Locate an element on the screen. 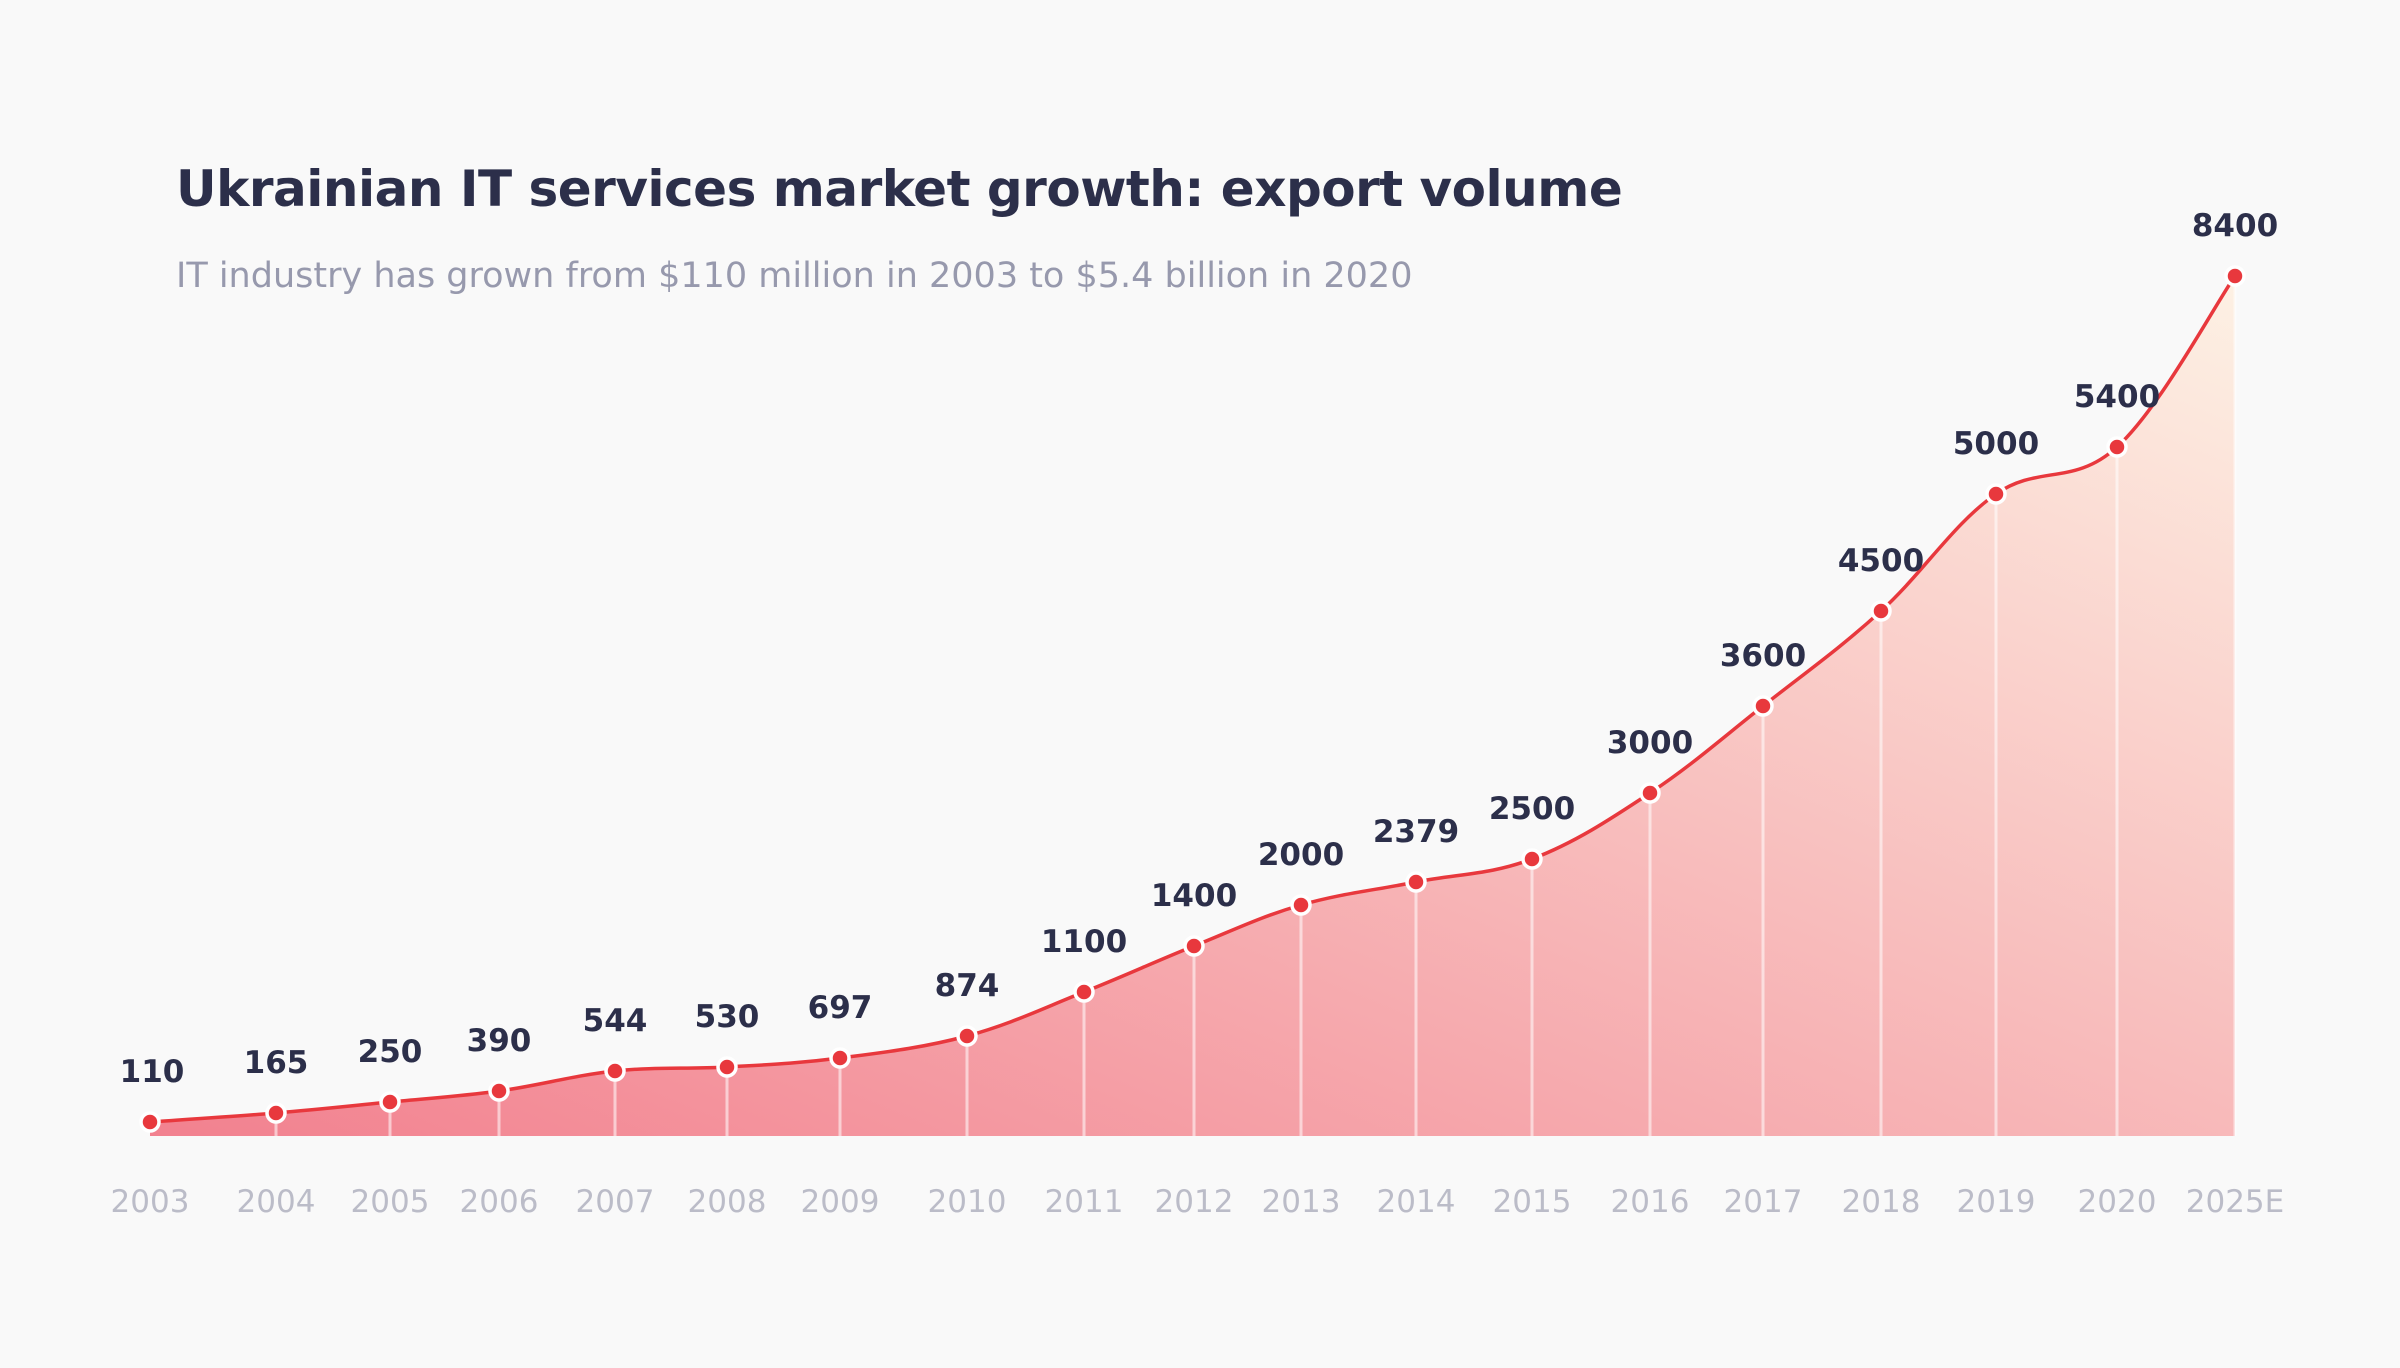 The height and width of the screenshot is (1368, 2400). x-tick-label: 2009 is located at coordinates (840, 1202).